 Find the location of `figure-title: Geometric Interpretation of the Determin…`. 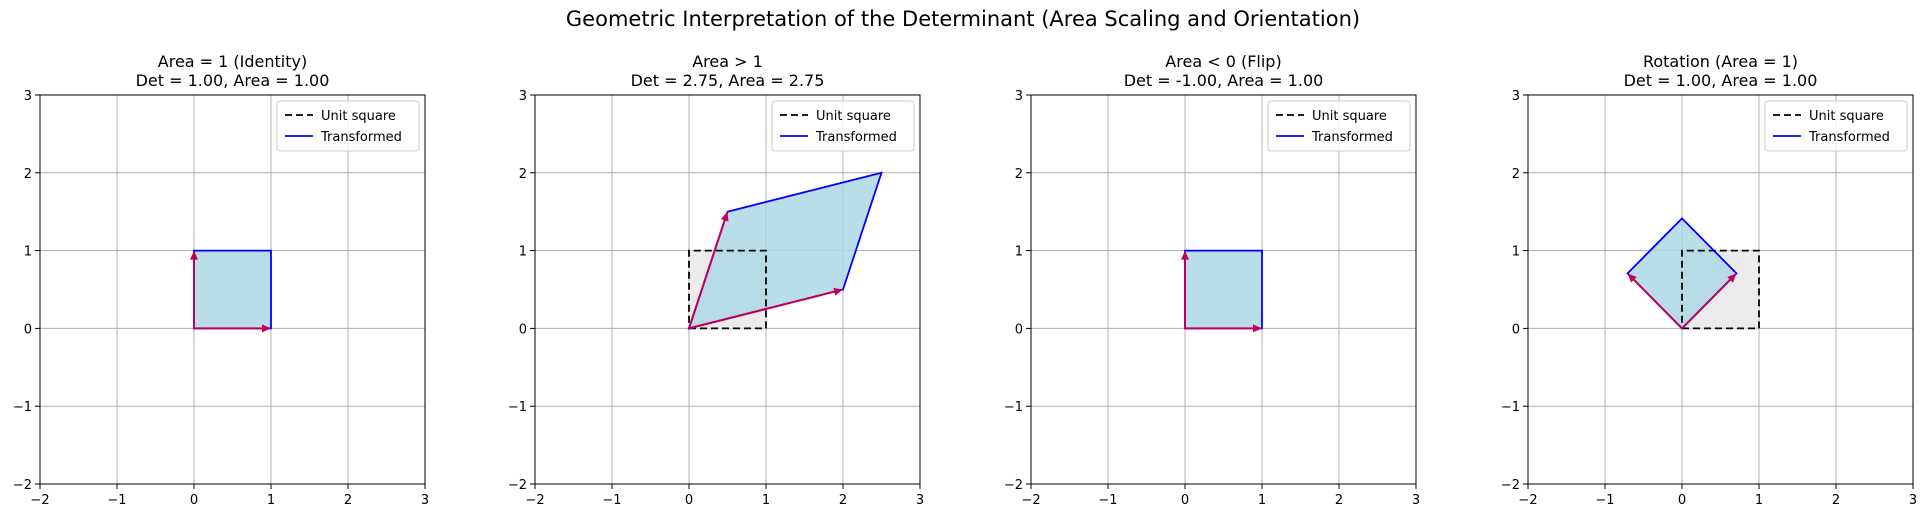

figure-title: Geometric Interpretation of the Determin… is located at coordinates (963, 19).